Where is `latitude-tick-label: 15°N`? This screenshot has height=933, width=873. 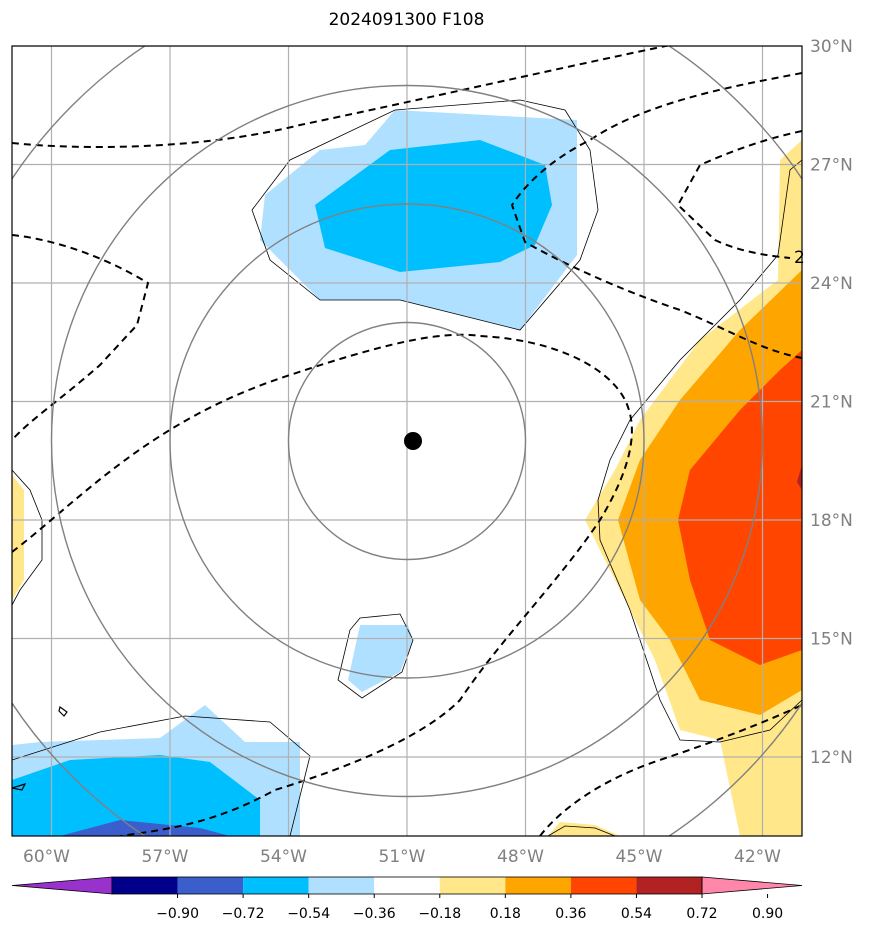
latitude-tick-label: 15°N is located at coordinates (831, 640).